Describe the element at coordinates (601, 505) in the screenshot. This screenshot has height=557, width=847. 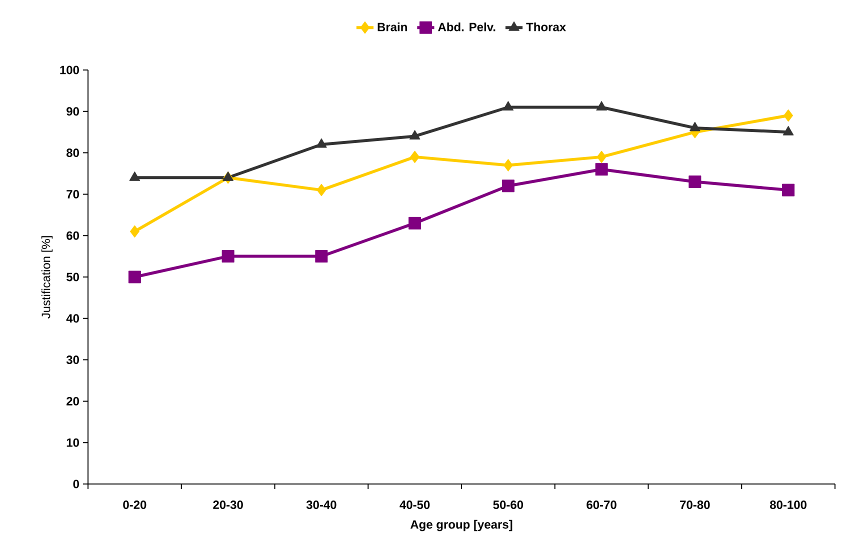
I see `x-tick-label: 60-70` at that location.